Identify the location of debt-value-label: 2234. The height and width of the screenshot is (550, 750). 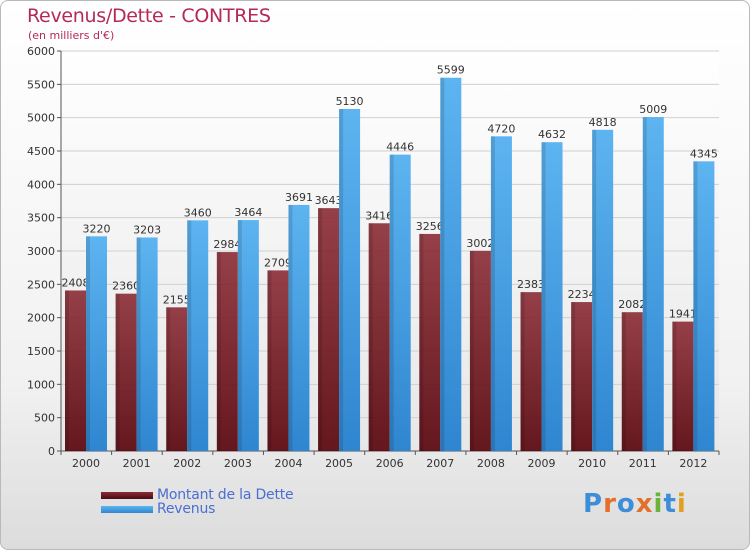
(582, 294).